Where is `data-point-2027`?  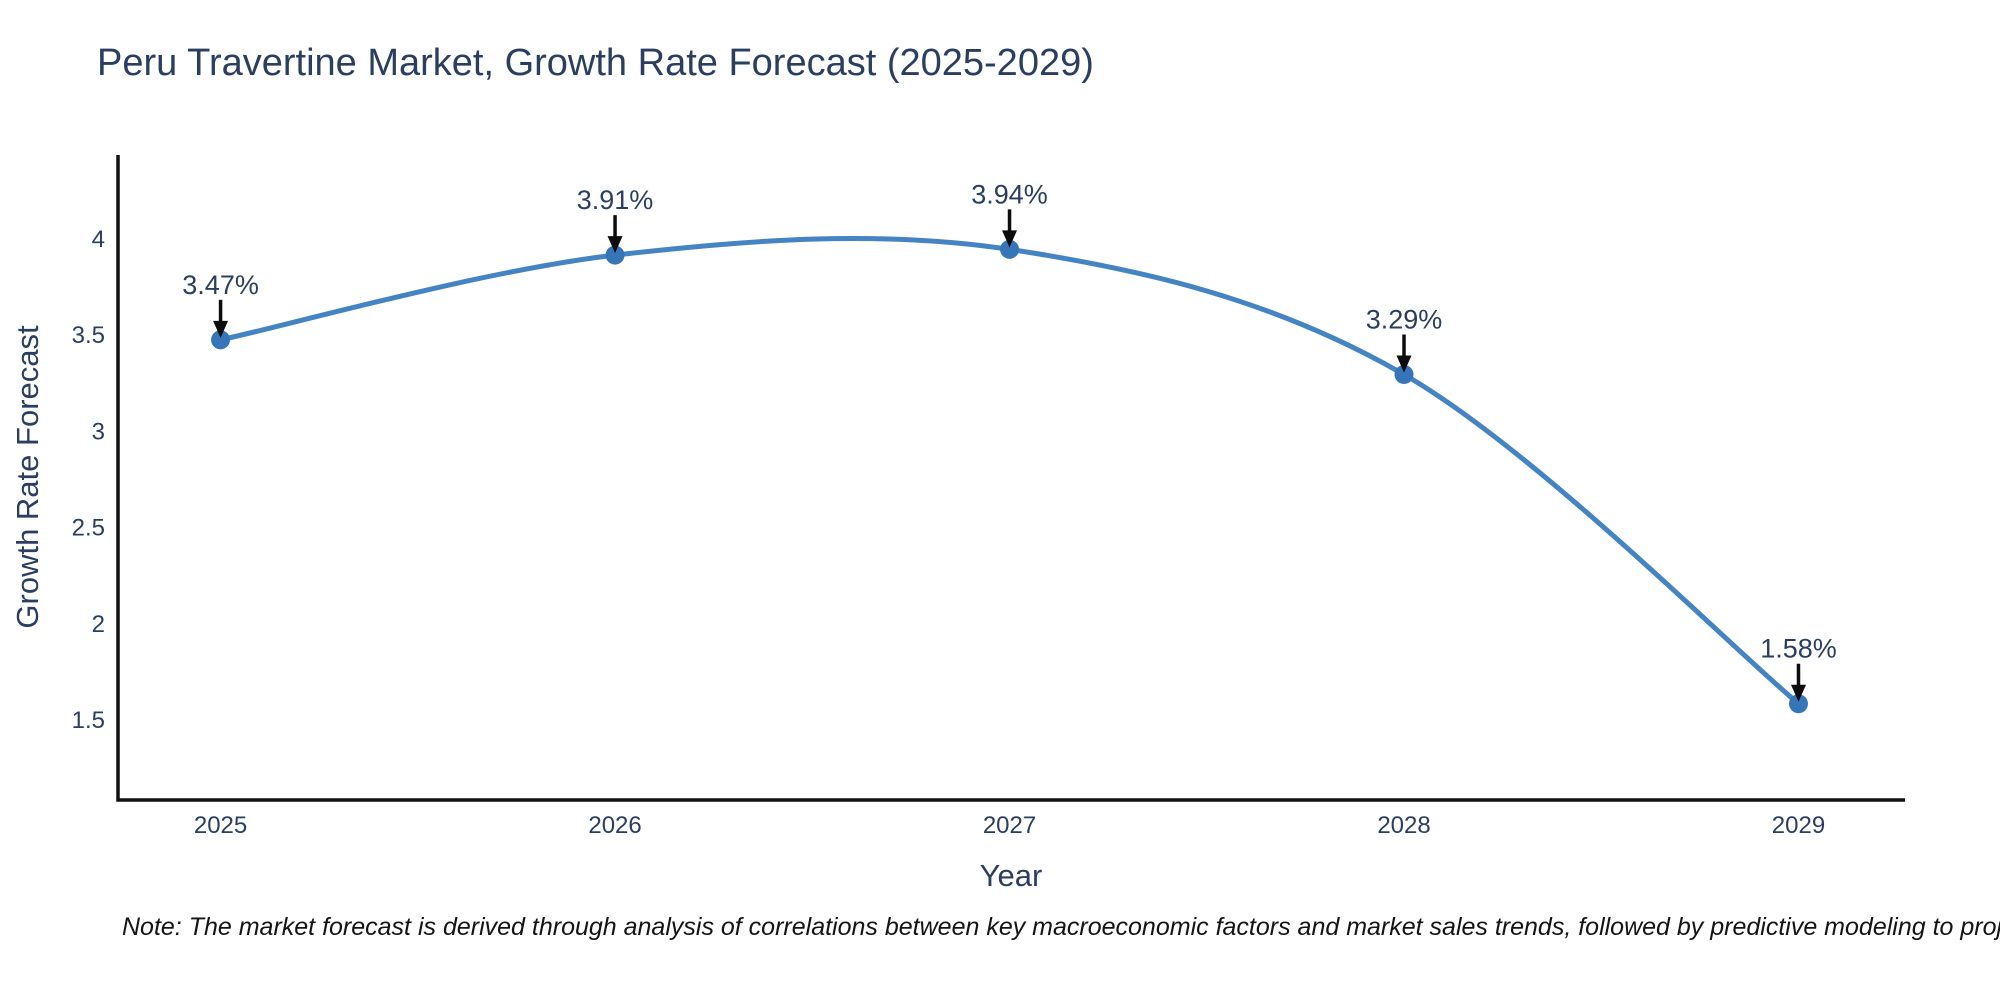 data-point-2027 is located at coordinates (1010, 249).